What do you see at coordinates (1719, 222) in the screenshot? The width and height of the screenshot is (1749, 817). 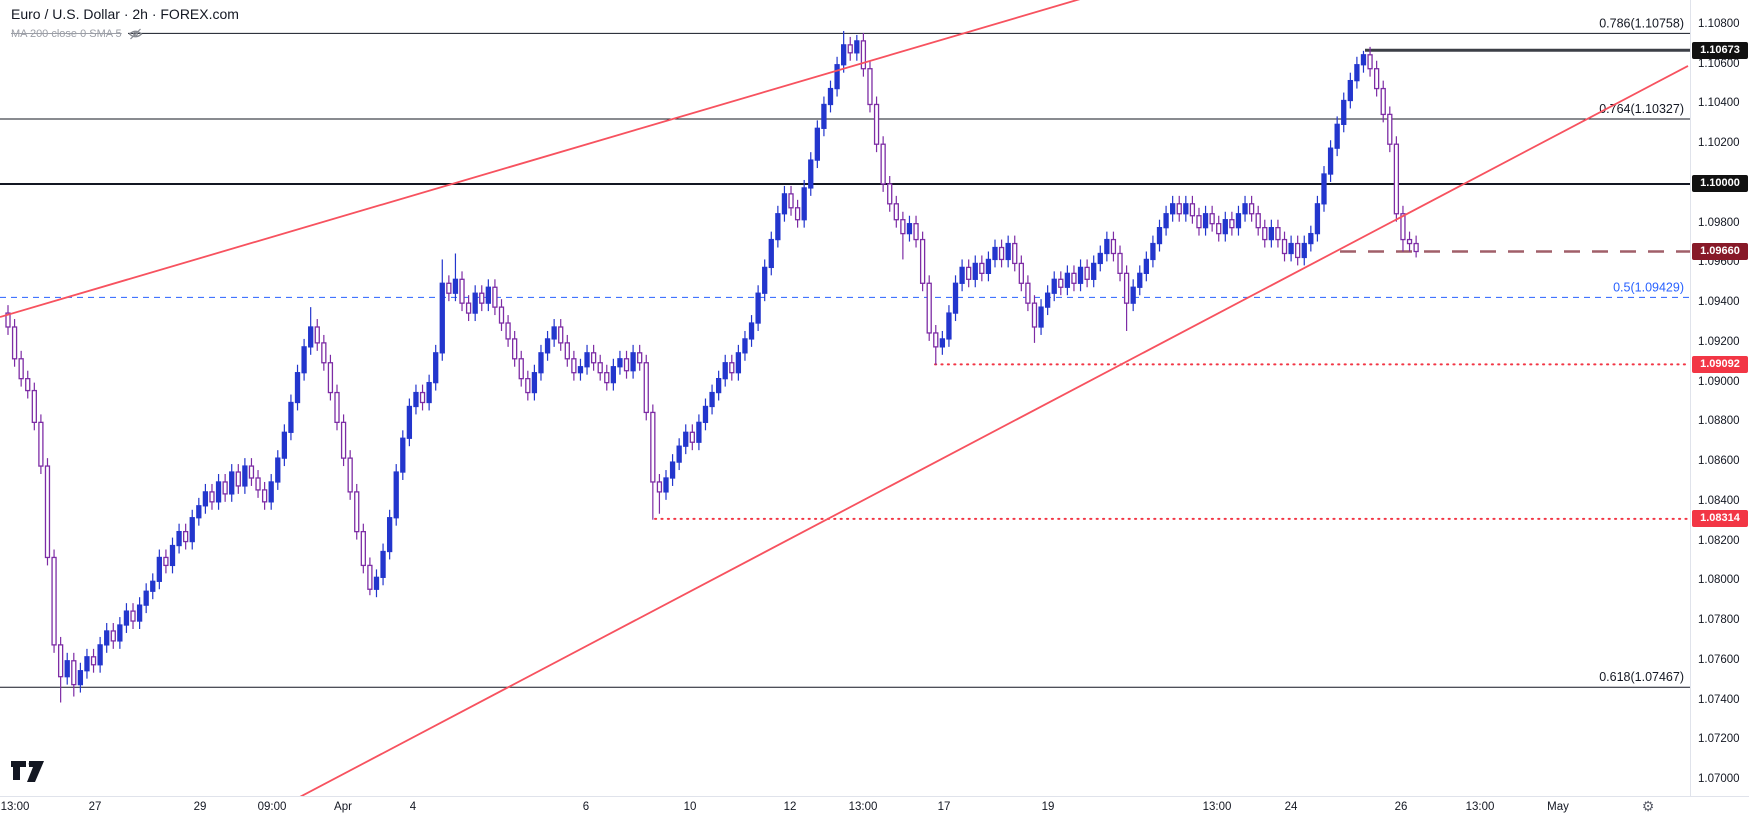 I see `price-tick: 1.09800` at bounding box center [1719, 222].